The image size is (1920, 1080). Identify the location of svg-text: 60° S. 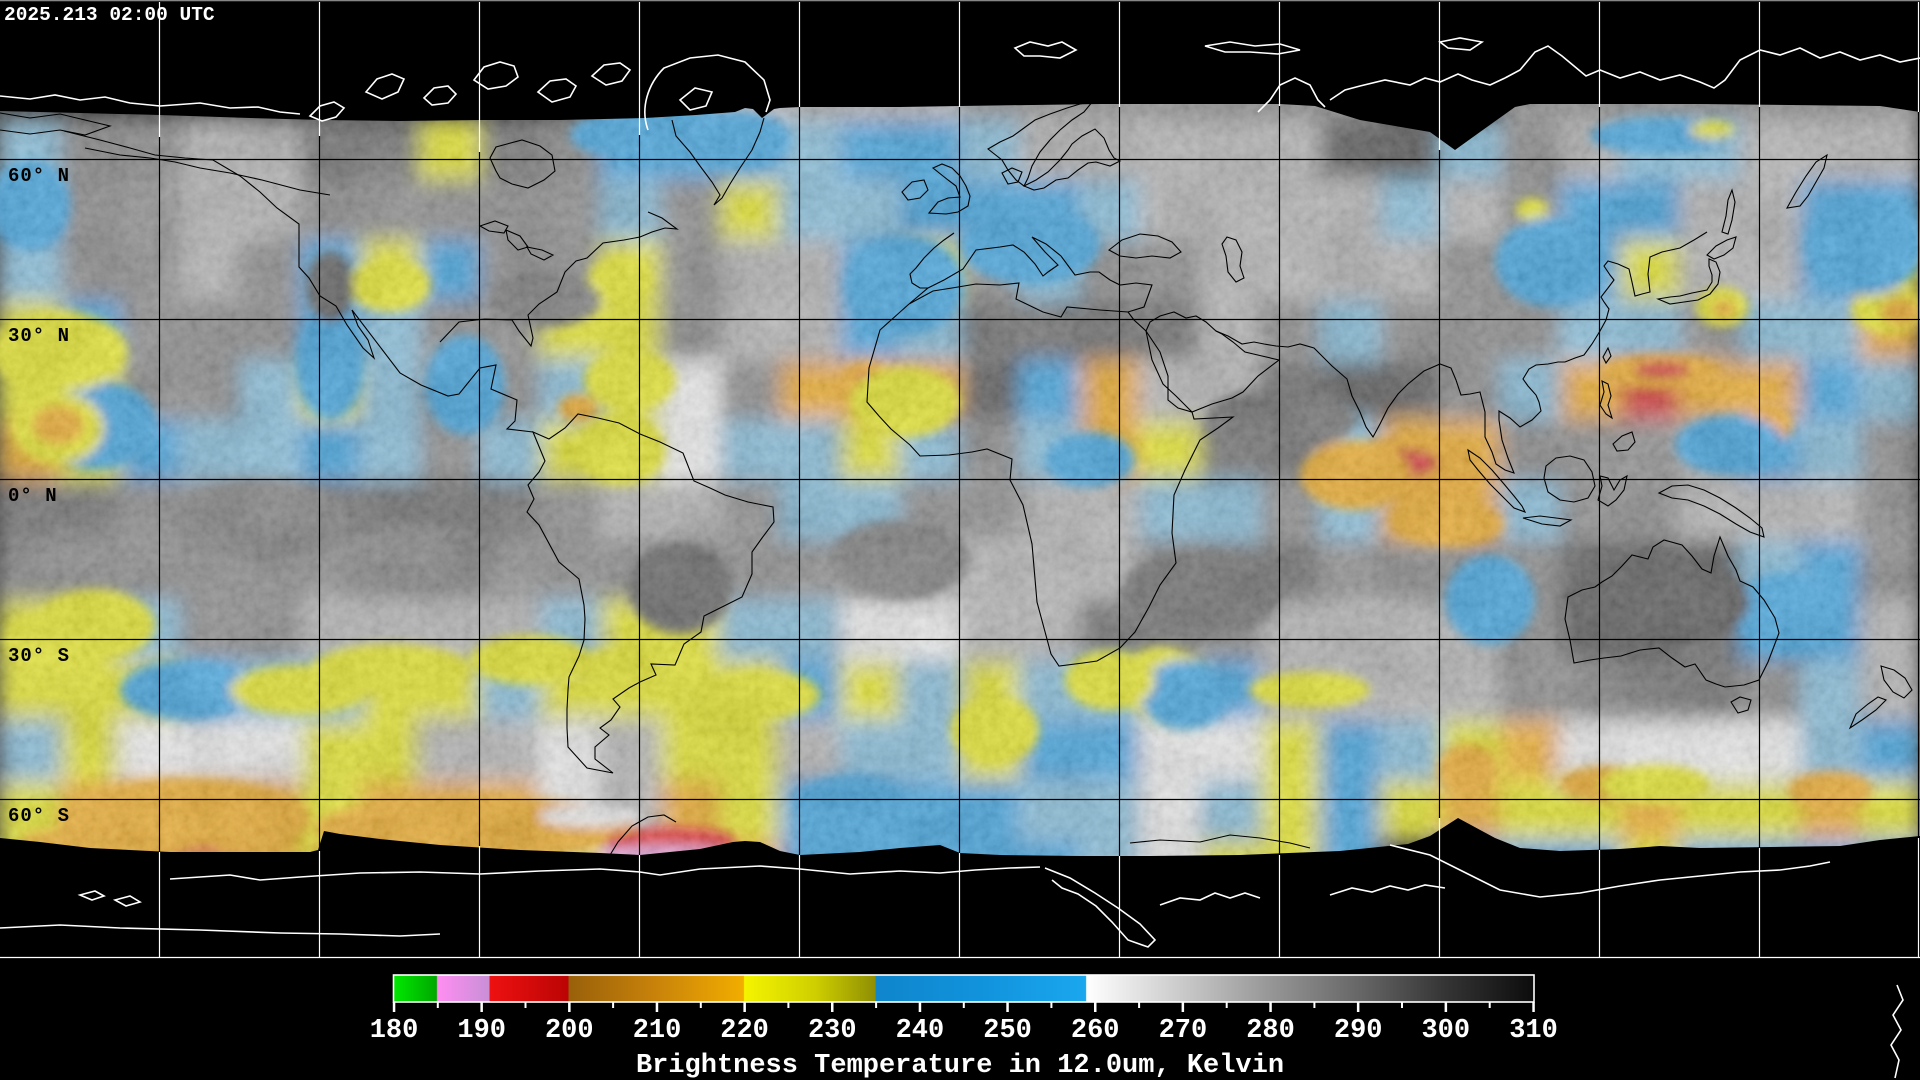
(39, 816).